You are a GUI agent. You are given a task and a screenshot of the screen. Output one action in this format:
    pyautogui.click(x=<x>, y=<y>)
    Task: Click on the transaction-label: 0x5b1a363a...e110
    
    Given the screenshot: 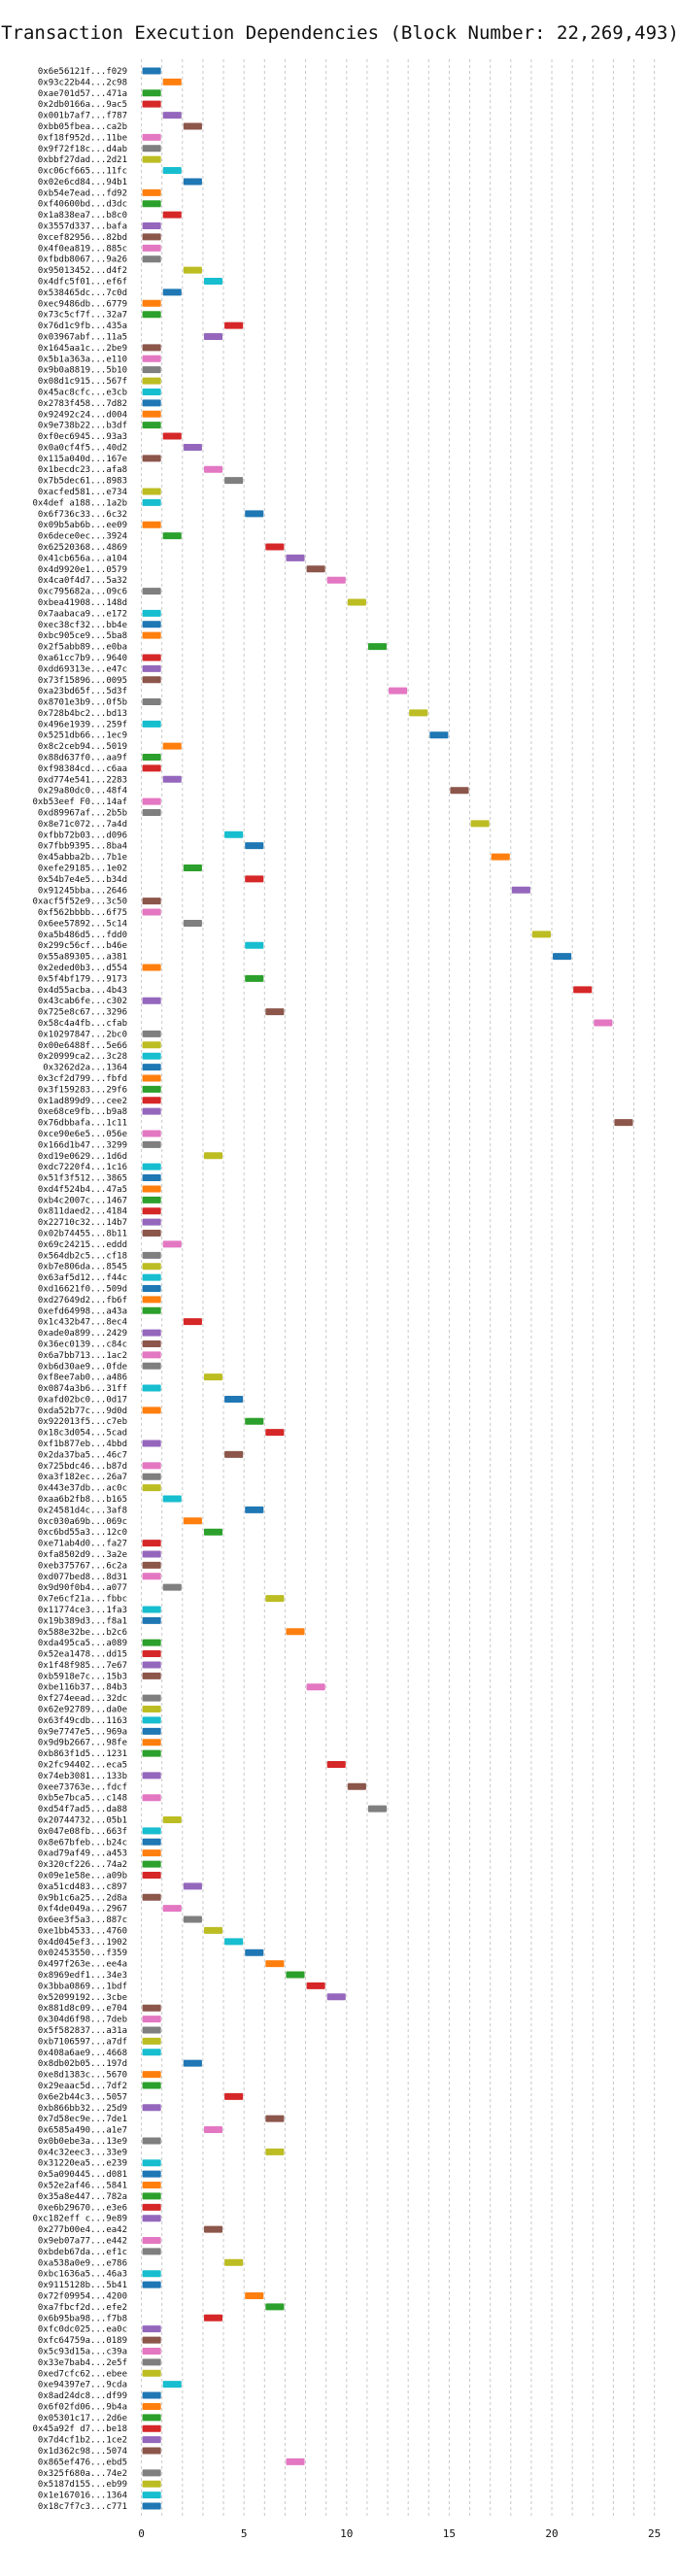 What is the action you would take?
    pyautogui.click(x=82, y=359)
    